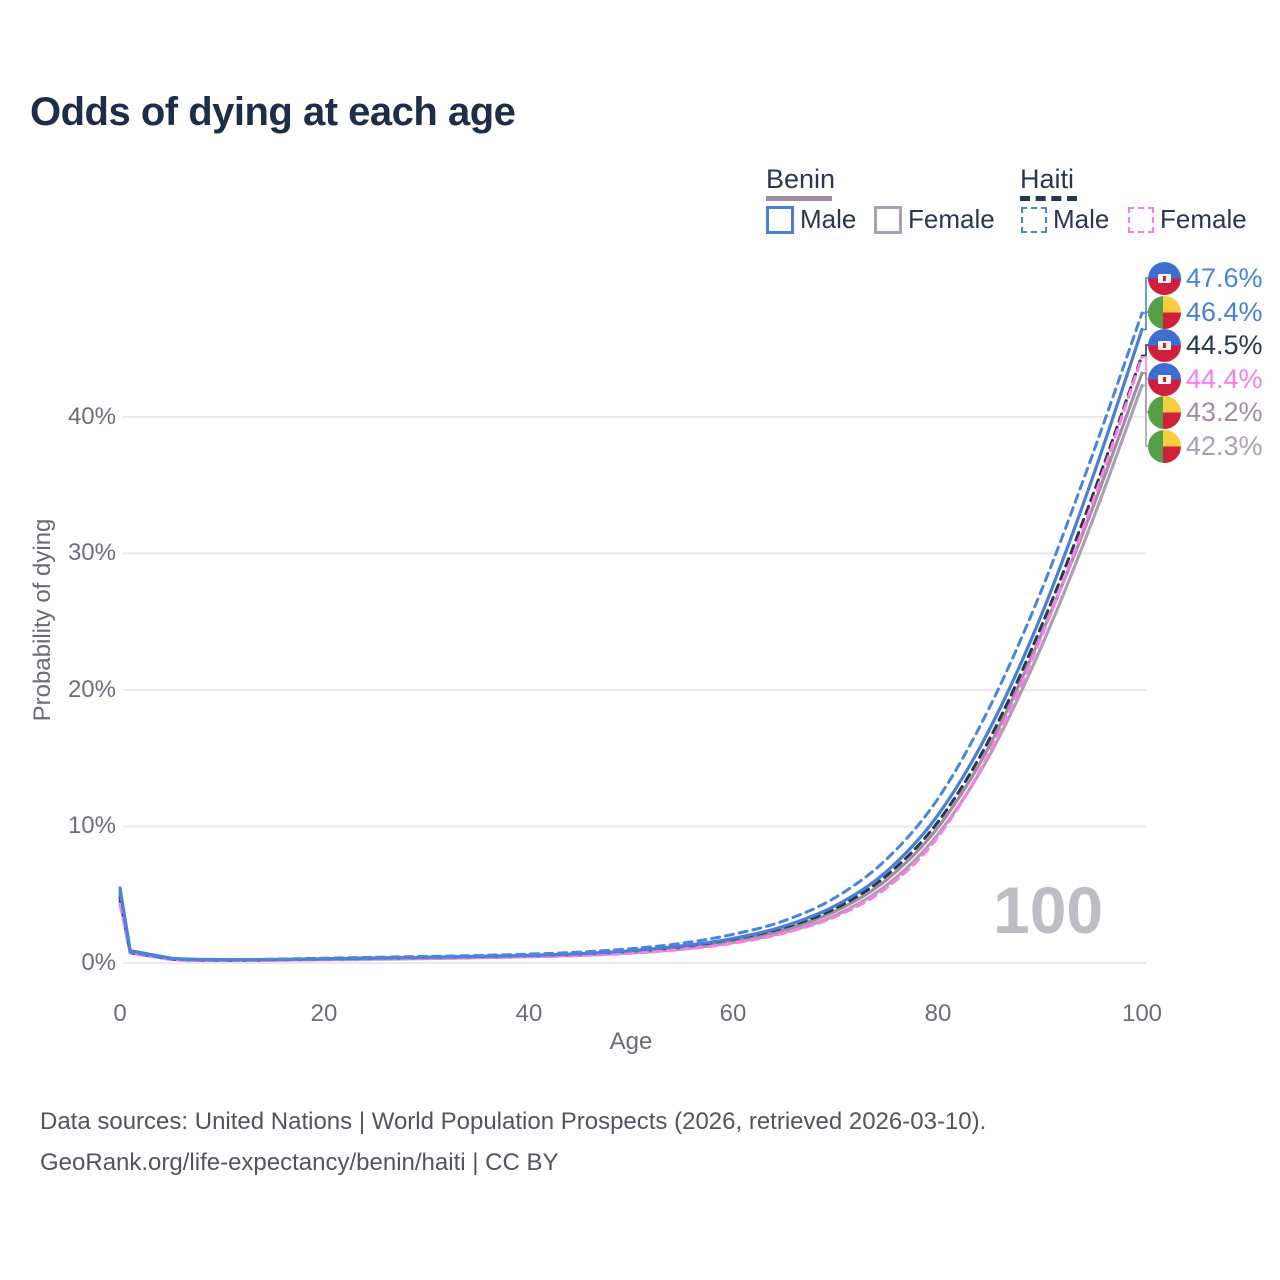 The height and width of the screenshot is (1280, 1280). What do you see at coordinates (91, 416) in the screenshot?
I see `y-tick-40: 40%` at bounding box center [91, 416].